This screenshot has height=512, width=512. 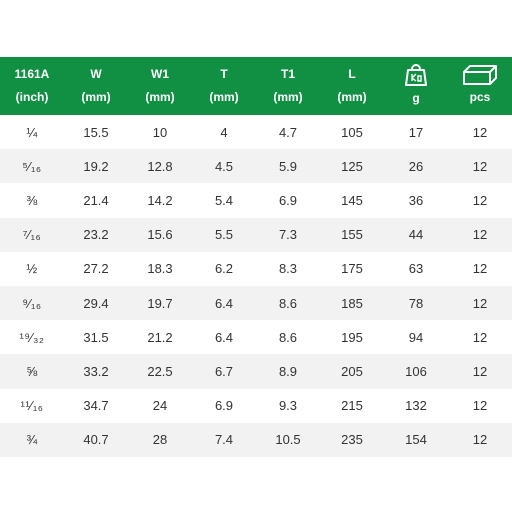 What do you see at coordinates (480, 75) in the screenshot?
I see `box-icon` at bounding box center [480, 75].